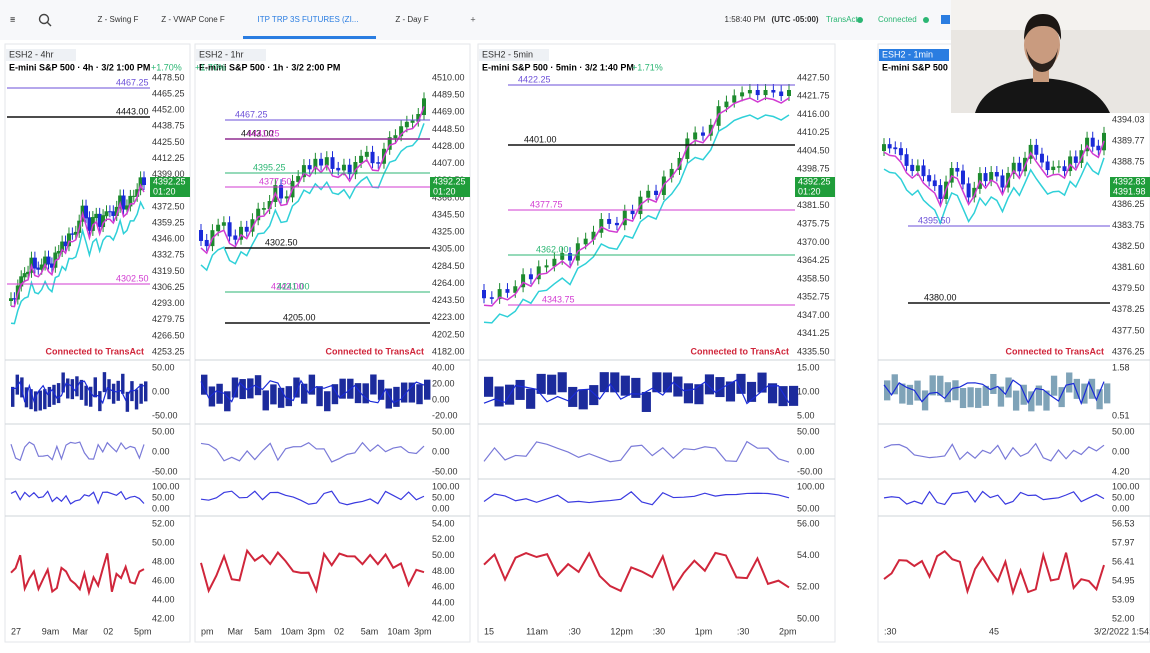  Describe the element at coordinates (813, 224) in the screenshot. I see `price-axis-label: 4375.75` at that location.